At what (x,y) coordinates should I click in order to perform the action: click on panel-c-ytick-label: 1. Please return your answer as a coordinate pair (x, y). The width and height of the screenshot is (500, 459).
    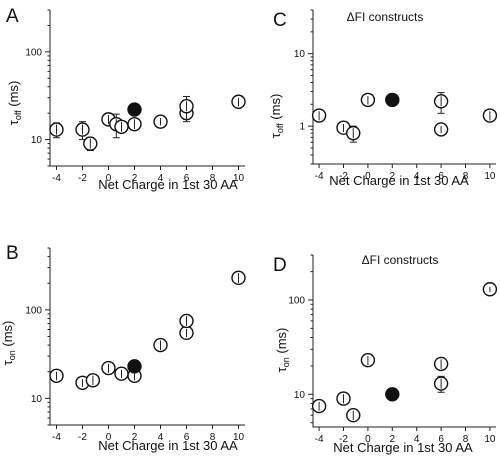
    Looking at the image, I should click on (302, 127).